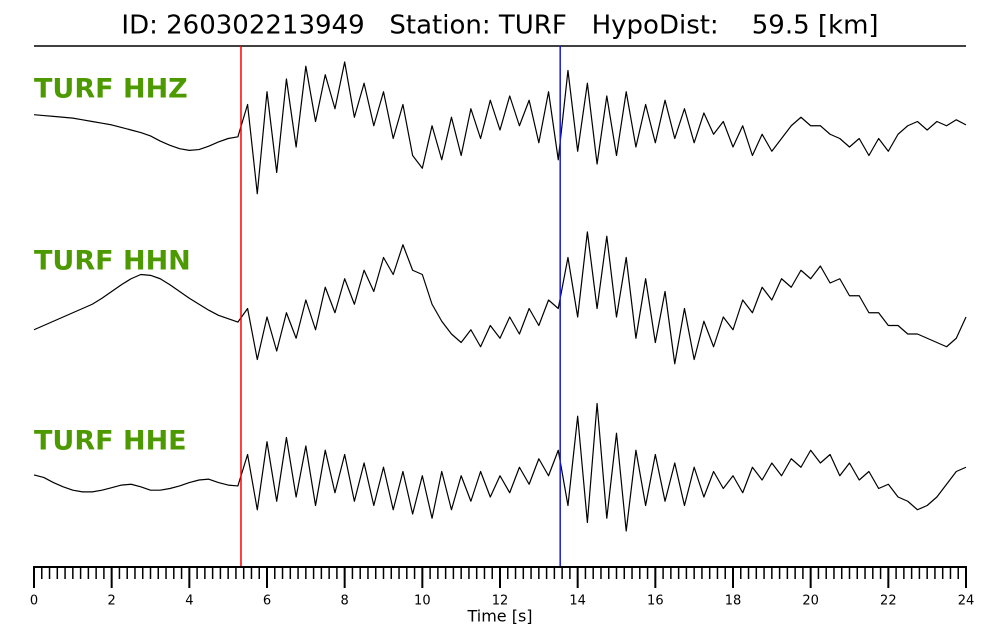 Image resolution: width=1000 pixels, height=640 pixels. Describe the element at coordinates (733, 601) in the screenshot. I see `x-tick-label: 18` at that location.